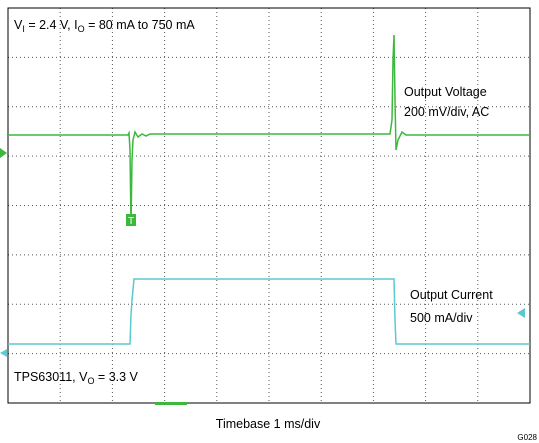 The image size is (539, 443). What do you see at coordinates (51, 25) in the screenshot?
I see `text-part: = 2.4 V, I` at bounding box center [51, 25].